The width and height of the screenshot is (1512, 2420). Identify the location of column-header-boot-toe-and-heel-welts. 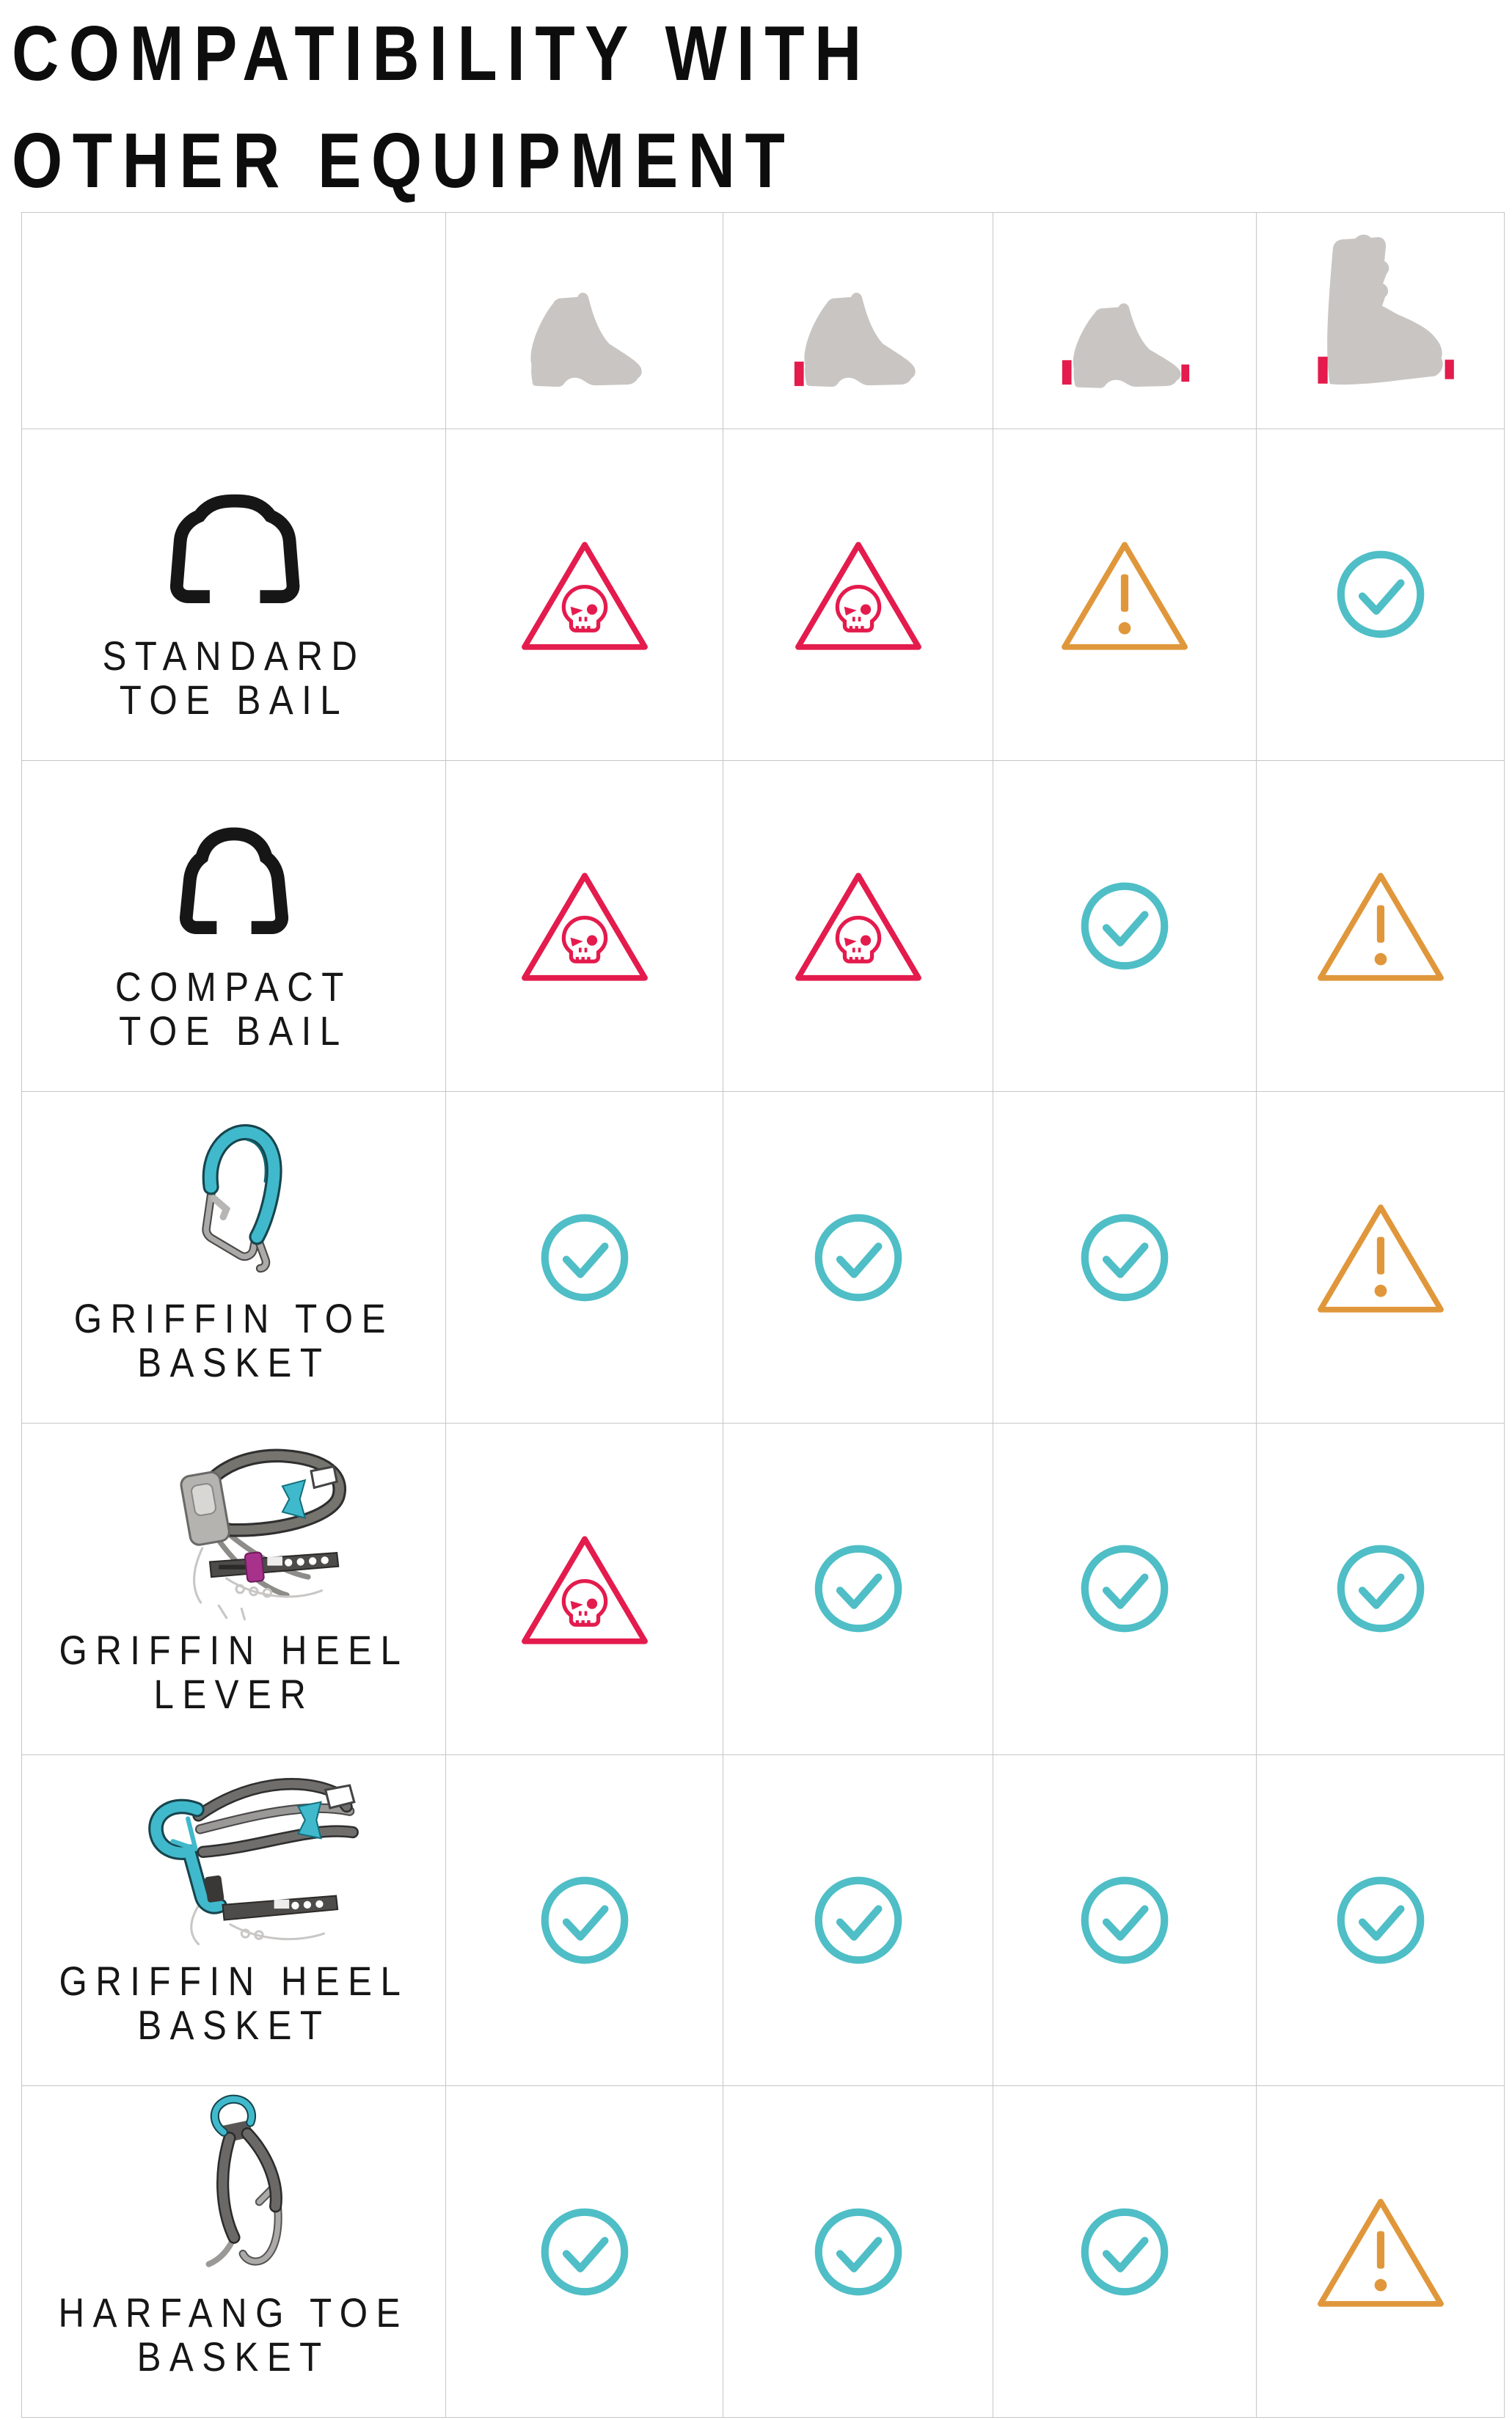
(1125, 321).